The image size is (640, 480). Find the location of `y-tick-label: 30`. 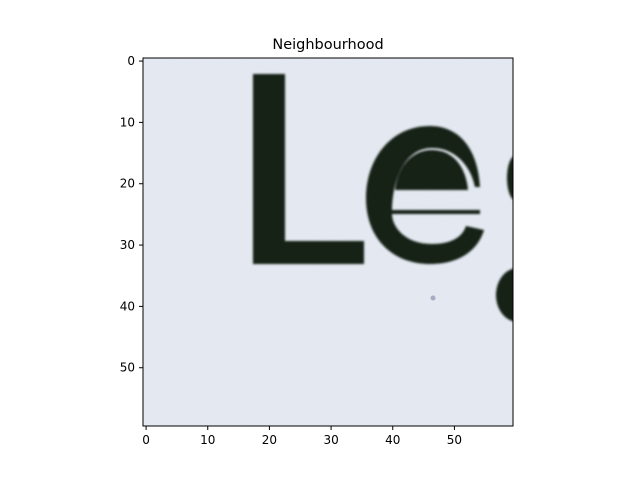

y-tick-label: 30 is located at coordinates (127, 245).